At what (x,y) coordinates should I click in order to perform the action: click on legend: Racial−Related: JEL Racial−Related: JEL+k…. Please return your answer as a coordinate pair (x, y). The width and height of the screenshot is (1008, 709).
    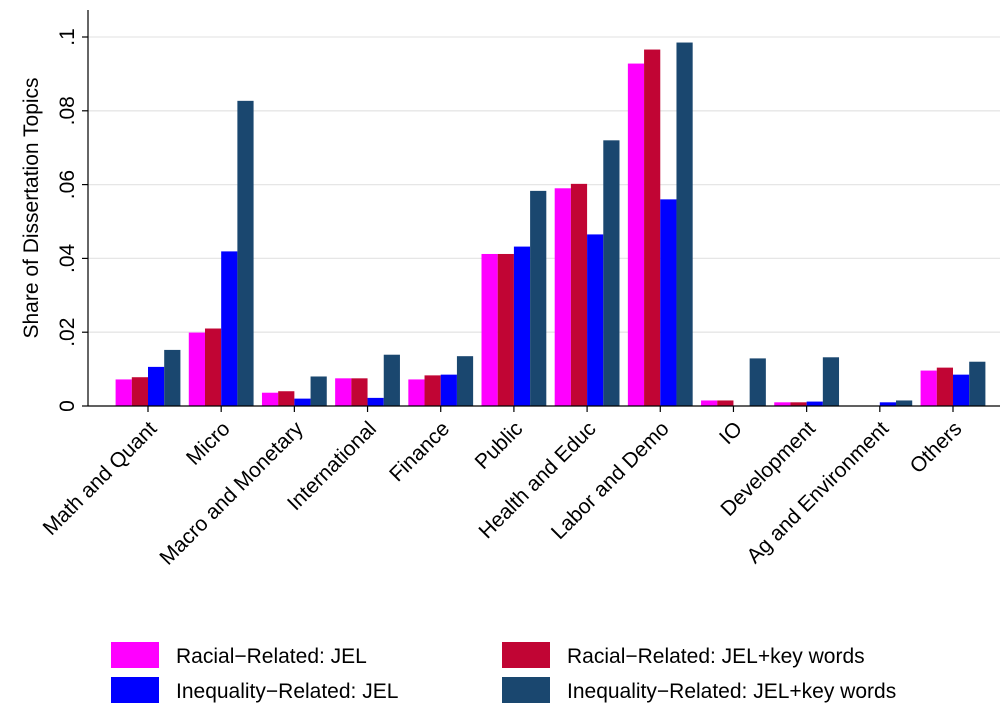
    Looking at the image, I should click on (503, 672).